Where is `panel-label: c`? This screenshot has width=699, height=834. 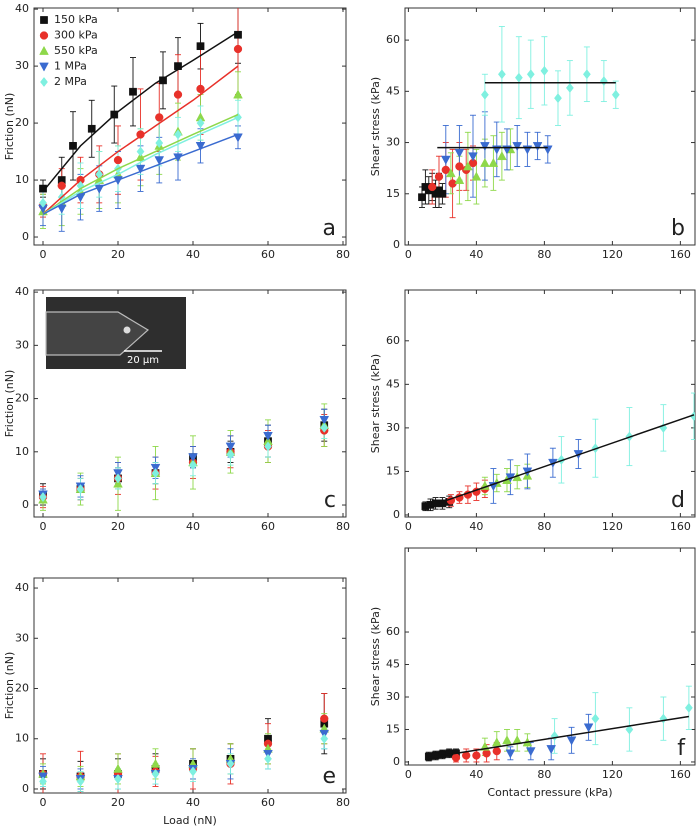
panel-label: c is located at coordinates (330, 500).